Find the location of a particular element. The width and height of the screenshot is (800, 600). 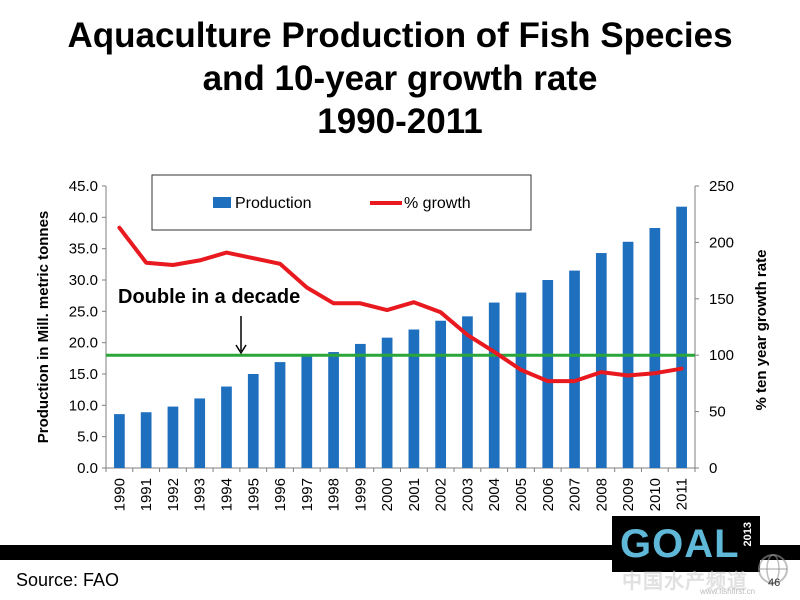

footer-bar is located at coordinates (400, 552).